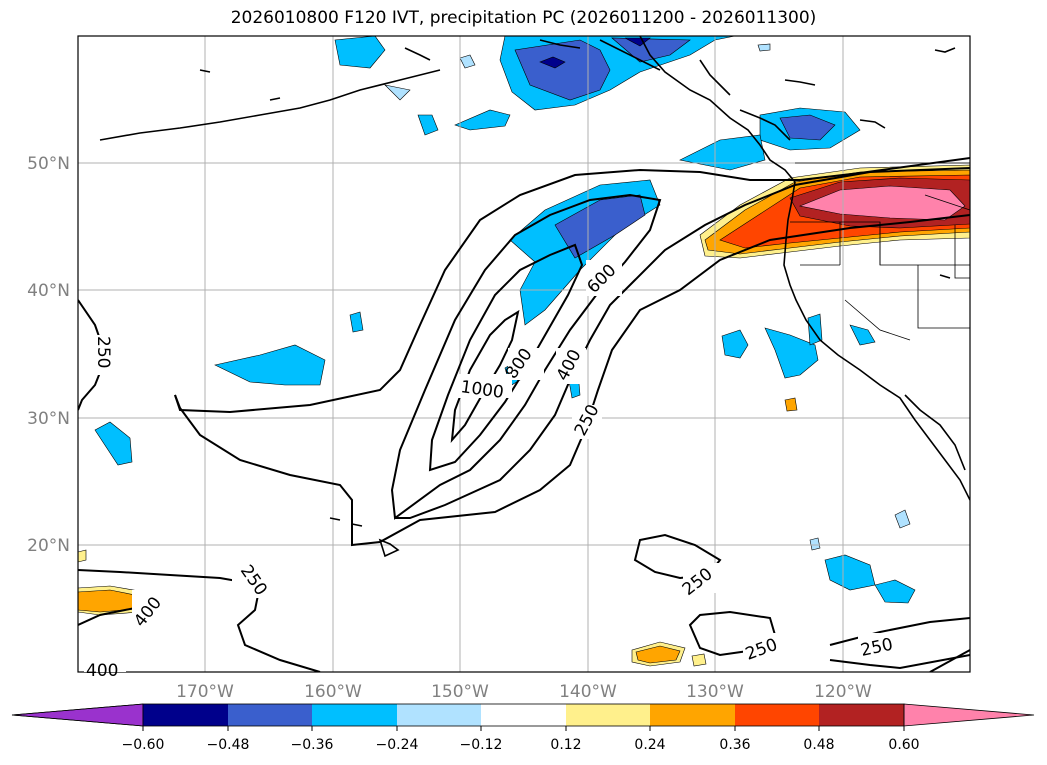 This screenshot has width=1047, height=765. Describe the element at coordinates (48, 164) in the screenshot. I see `lat-label: 50°N` at that location.